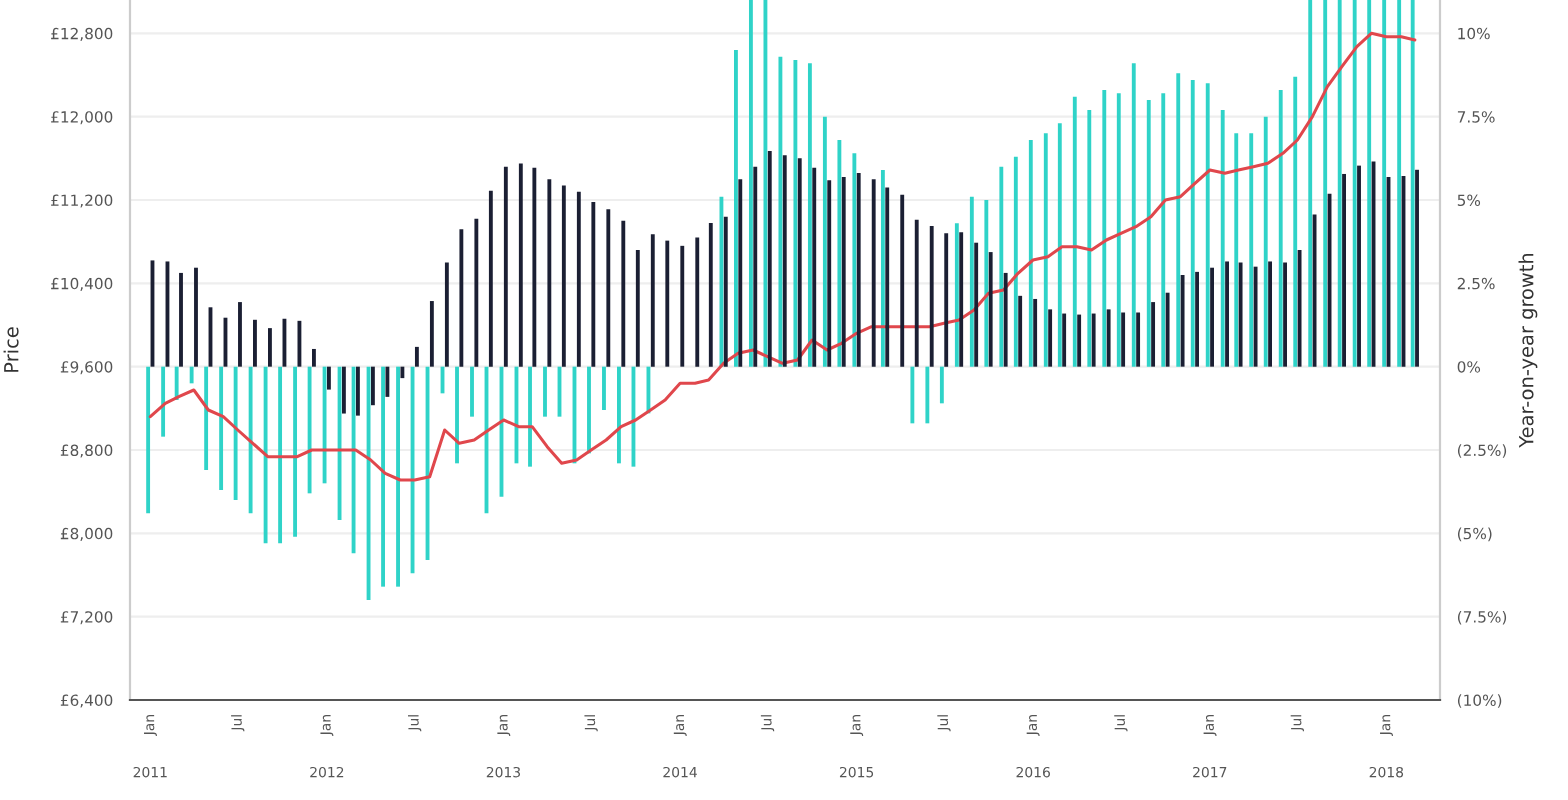  I want to click on y2-axis-title: Year-on-year growth, so click(1528, 350).